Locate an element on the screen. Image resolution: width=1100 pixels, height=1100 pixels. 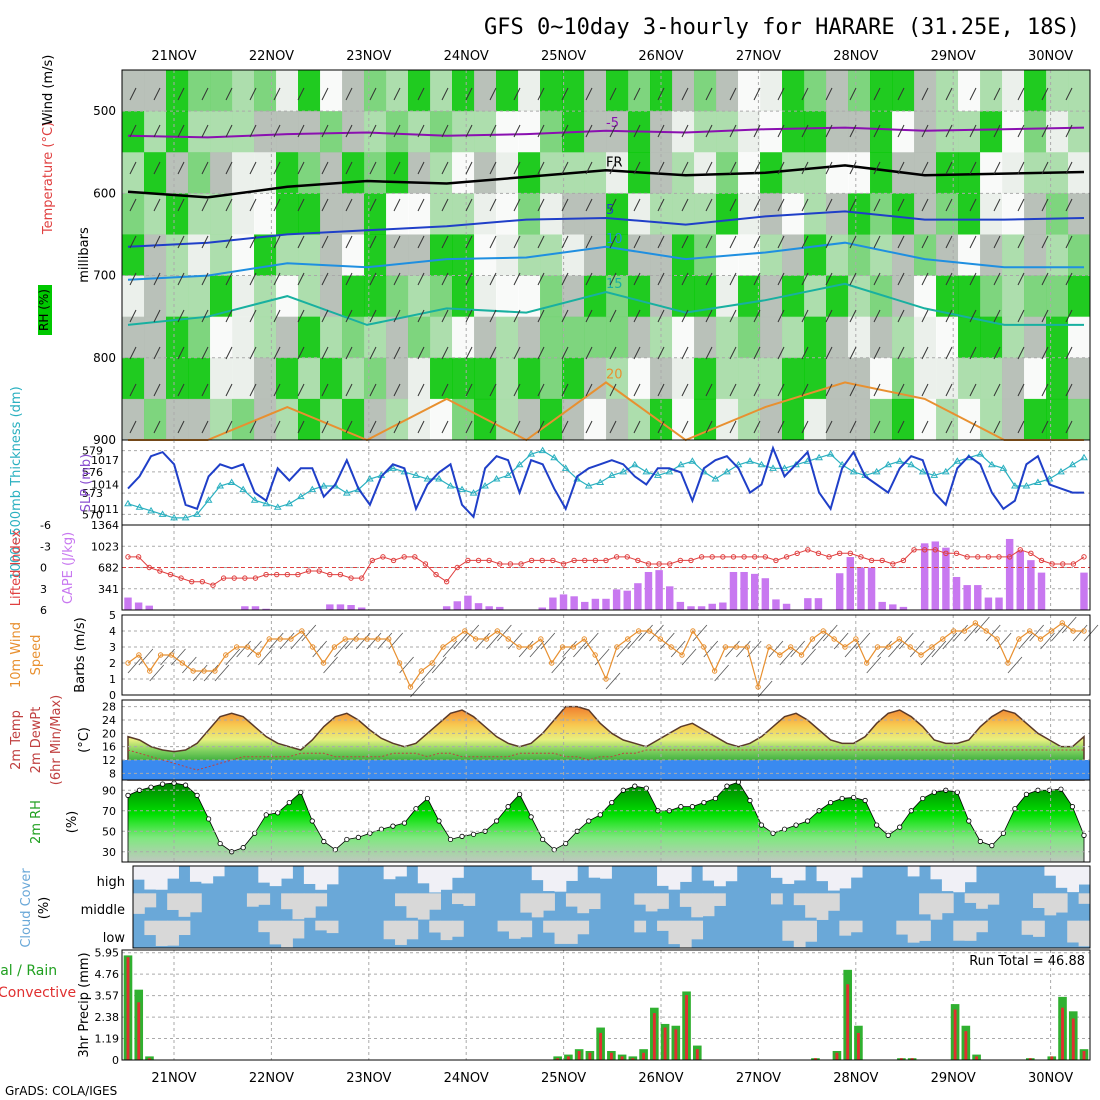
grads-credit: GrADS: COLA/IGES is located at coordinates (61, 1091).